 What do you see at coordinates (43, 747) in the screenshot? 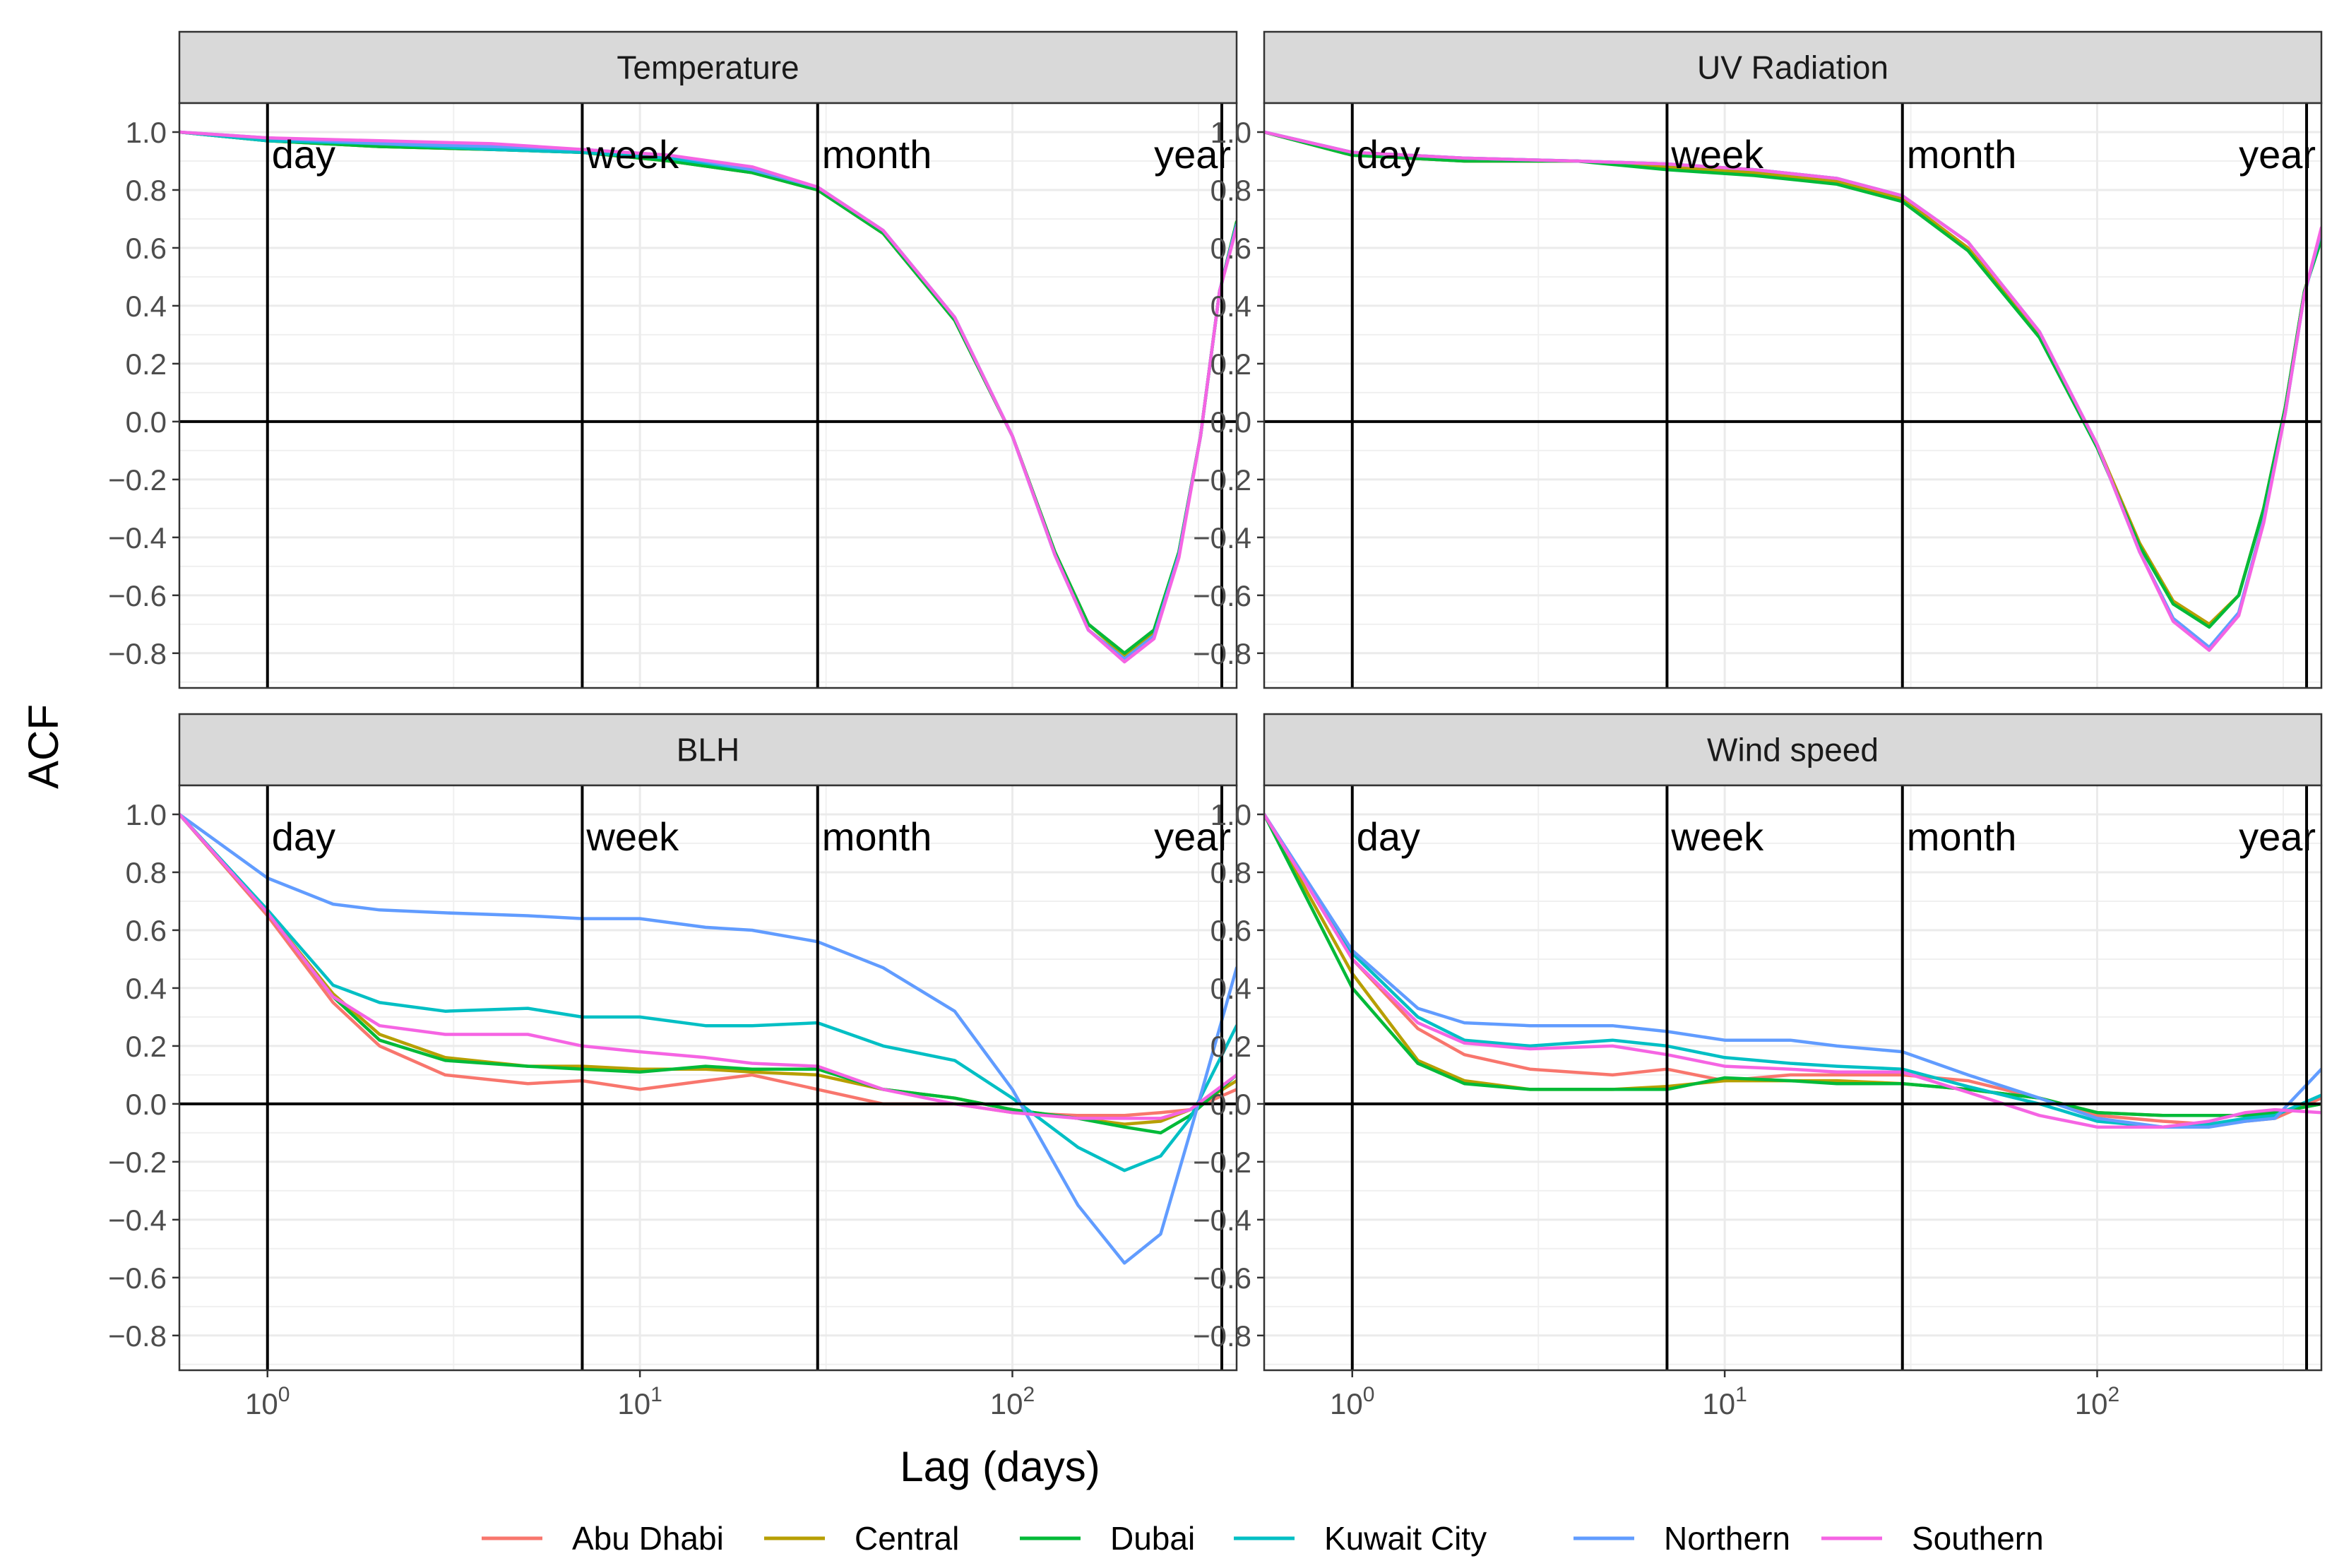
I see `y-axis-title: ACF` at bounding box center [43, 747].